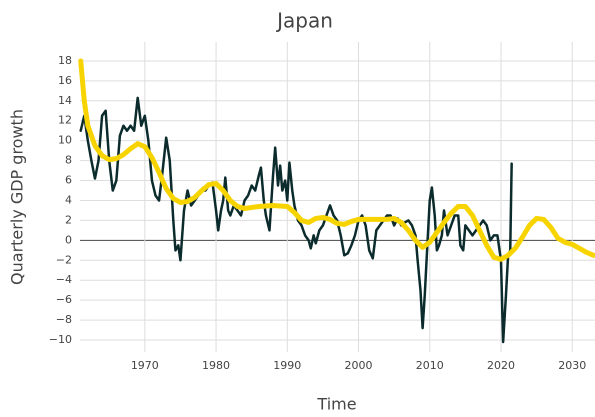  Describe the element at coordinates (65, 80) in the screenshot. I see `y-tick-label: 16` at that location.